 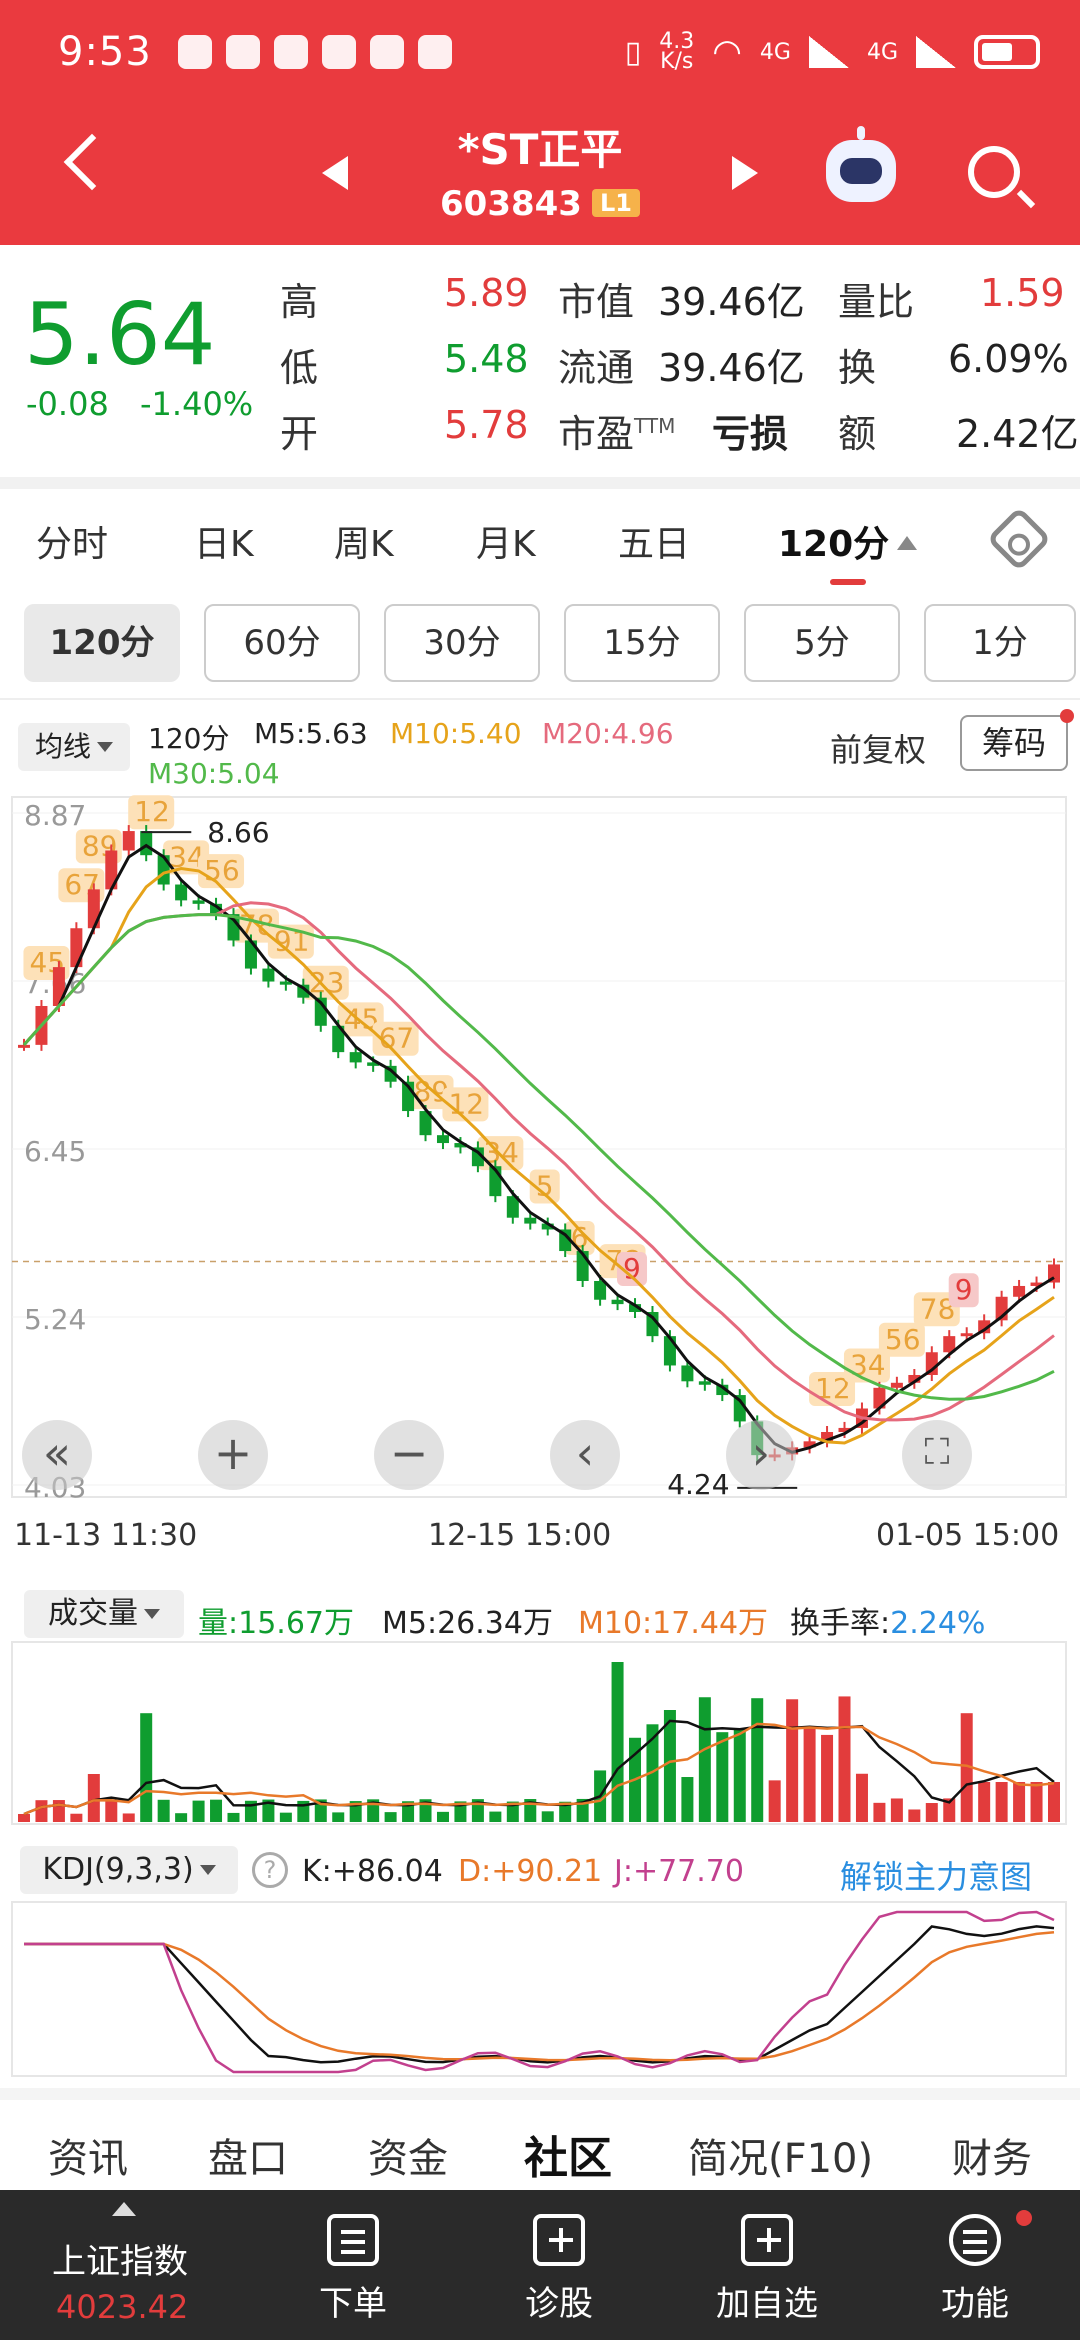 What do you see at coordinates (408, 2159) in the screenshot?
I see `tab-funds: 资金` at bounding box center [408, 2159].